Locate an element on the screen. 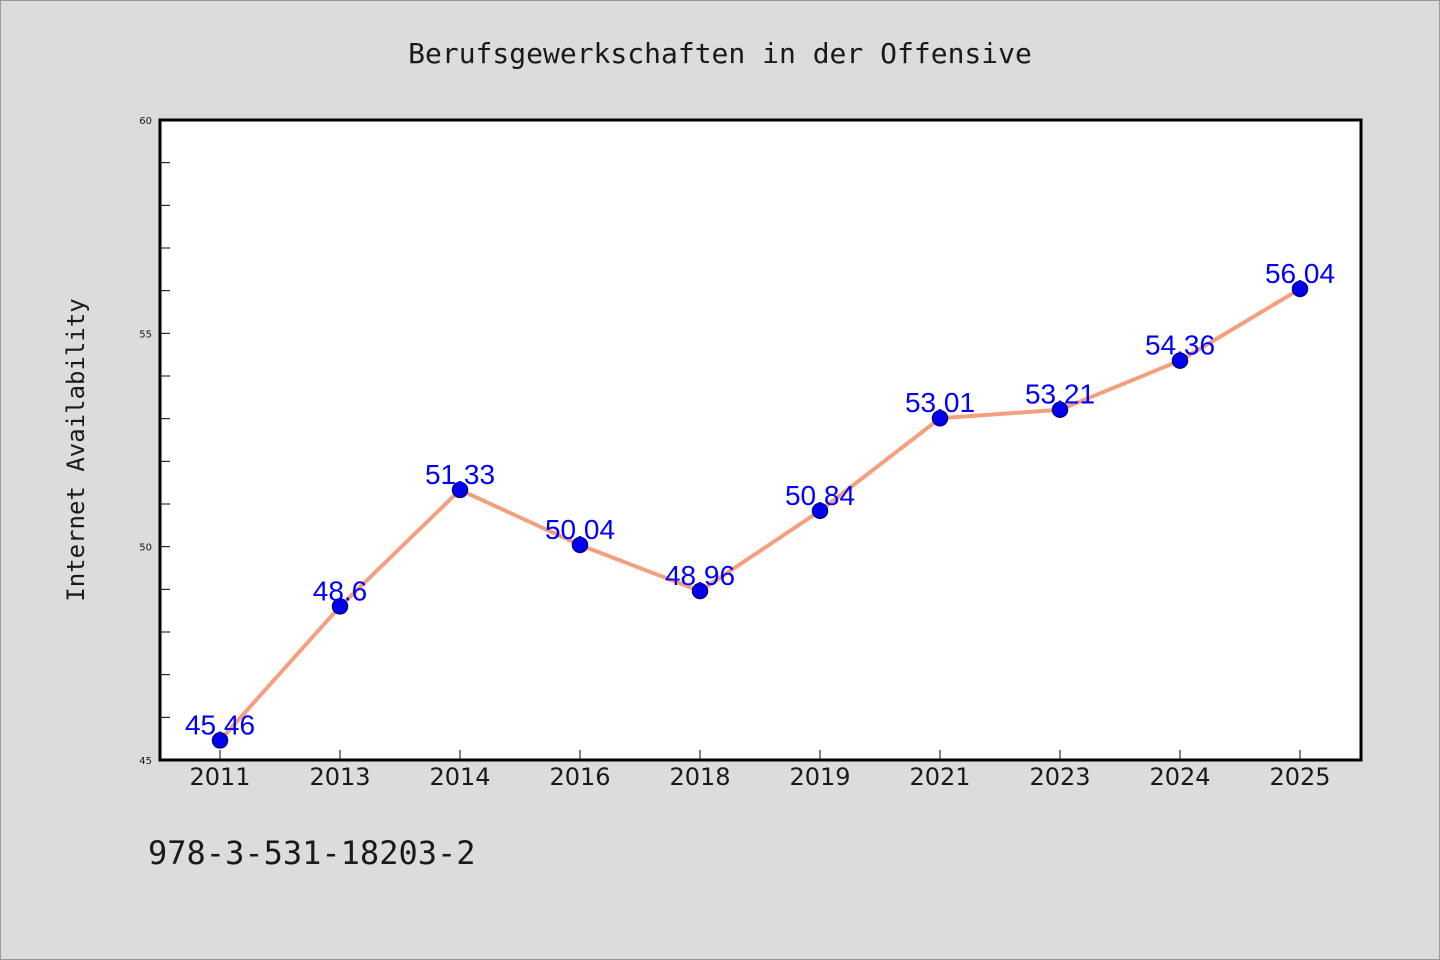 The image size is (1440, 960). data-label: 54.36 is located at coordinates (1180, 345).